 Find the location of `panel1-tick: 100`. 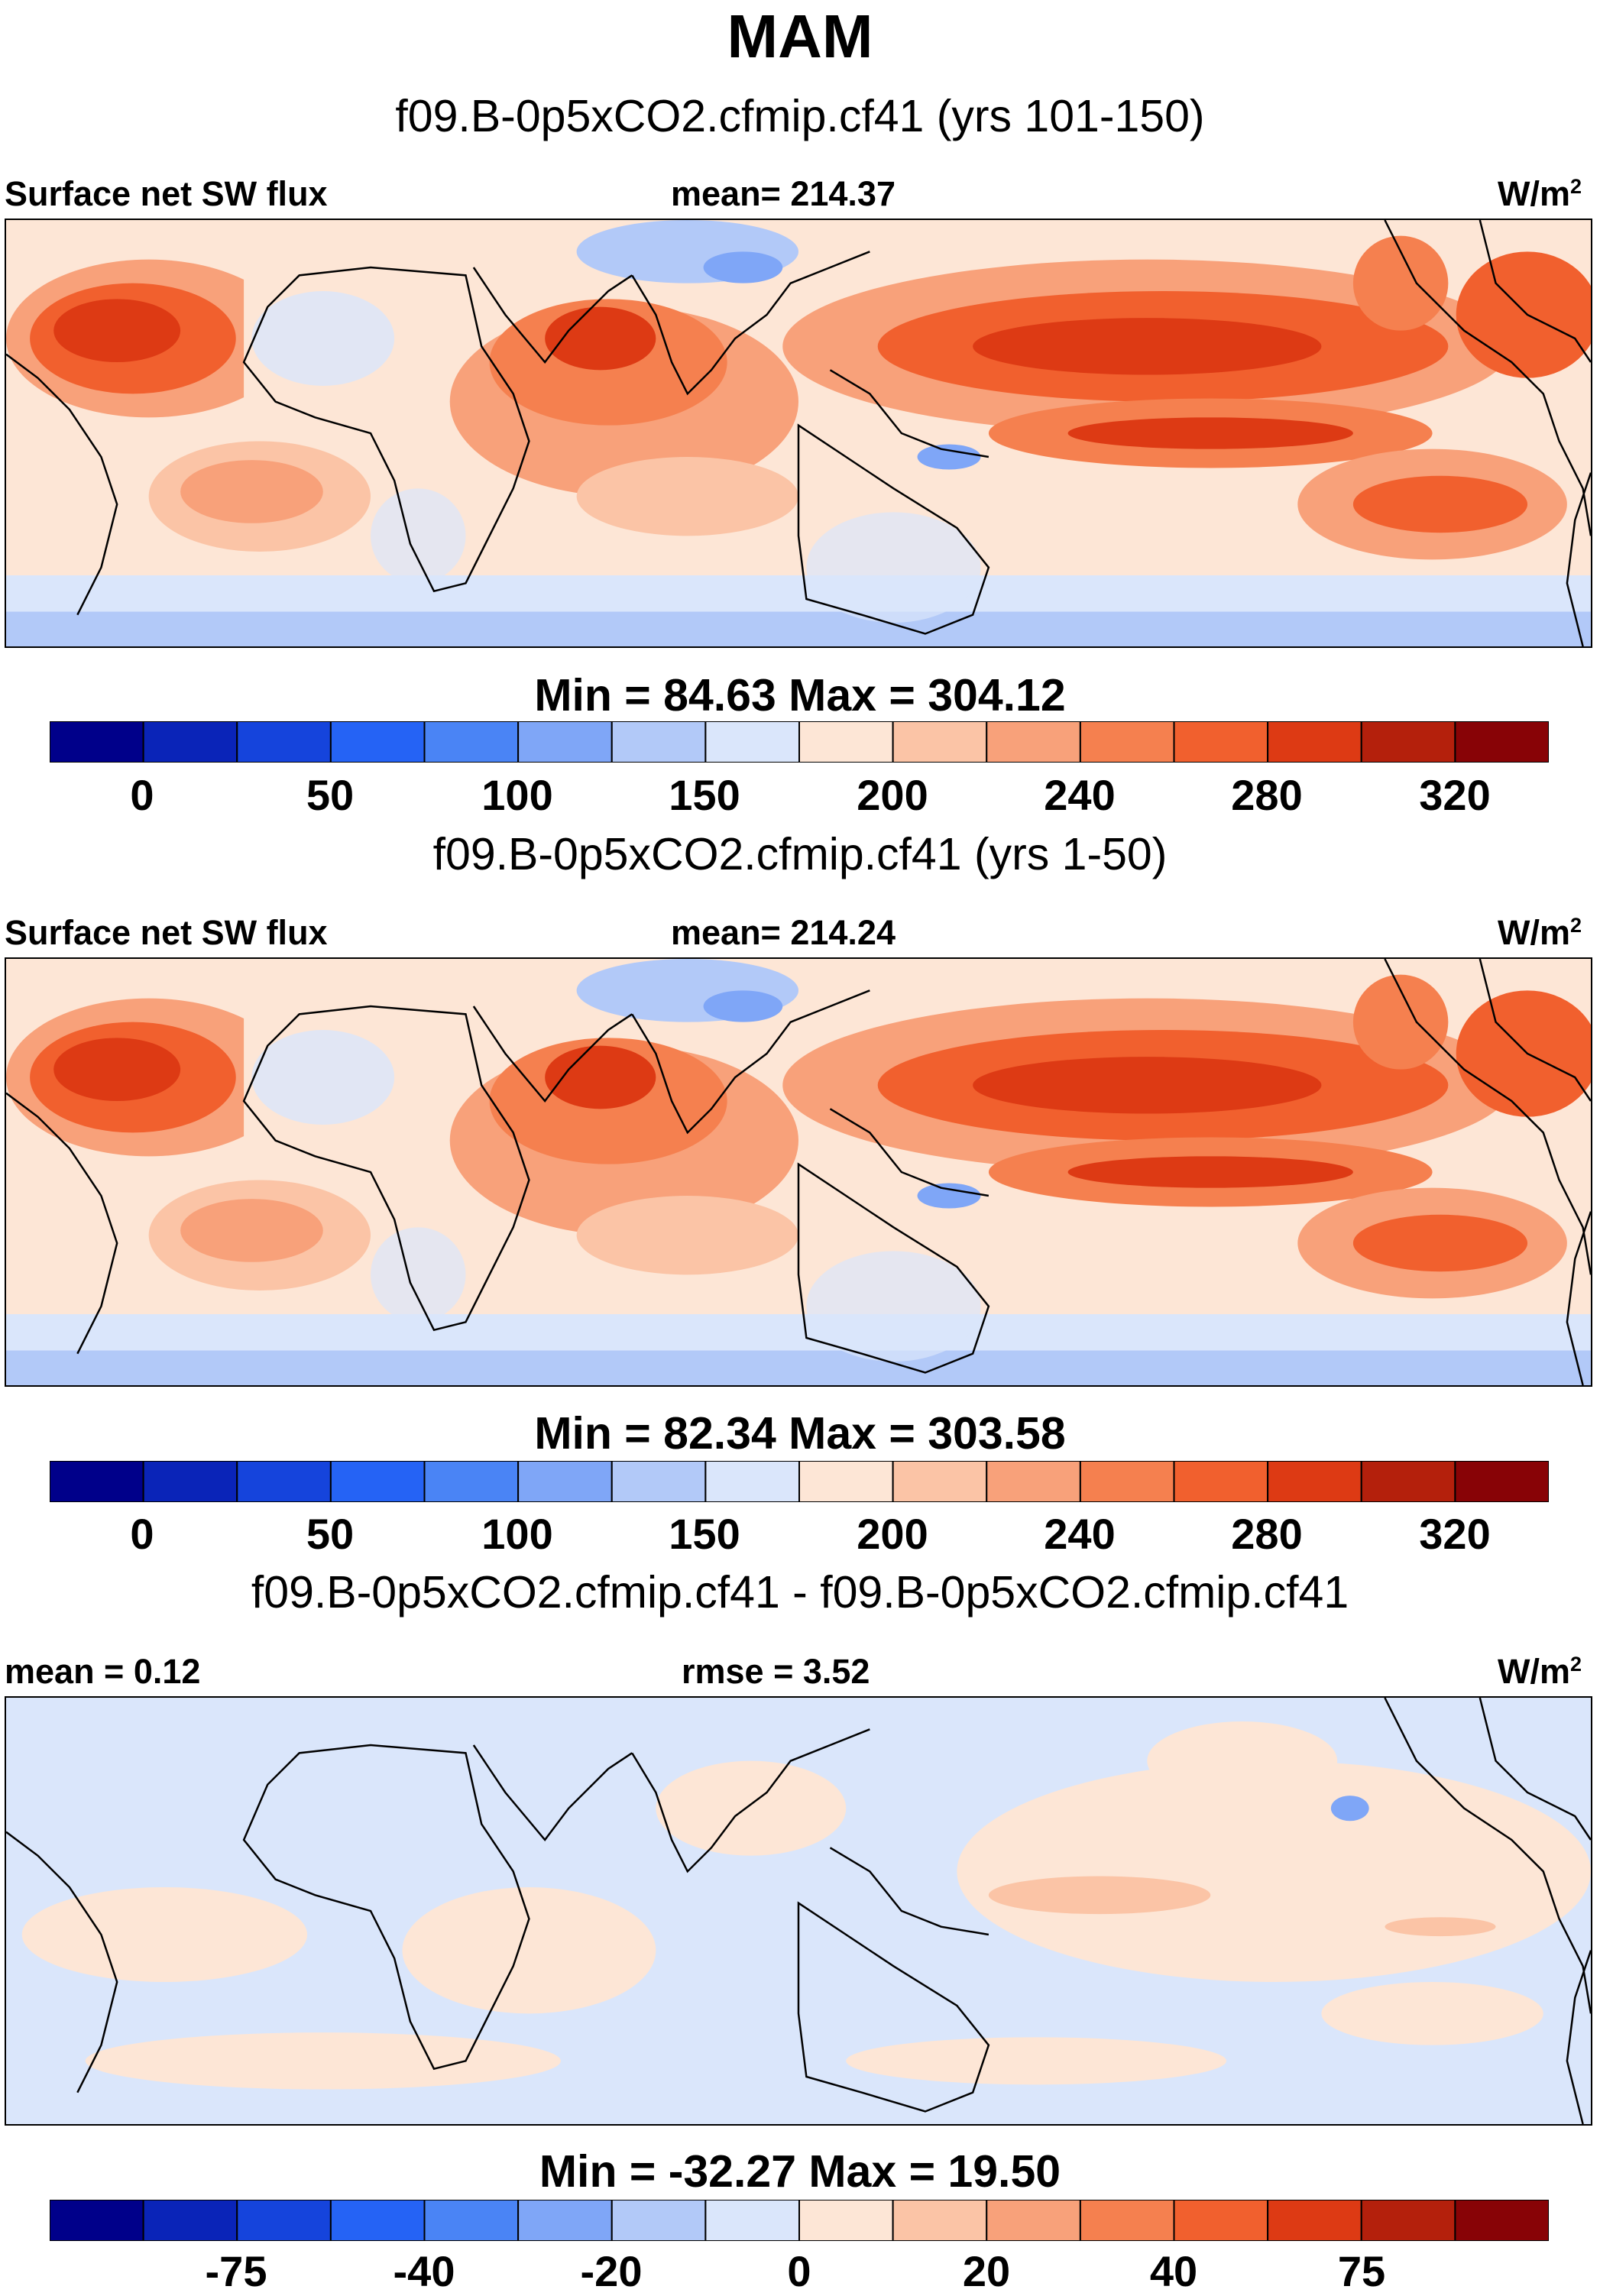

panel1-tick: 100 is located at coordinates (517, 795).